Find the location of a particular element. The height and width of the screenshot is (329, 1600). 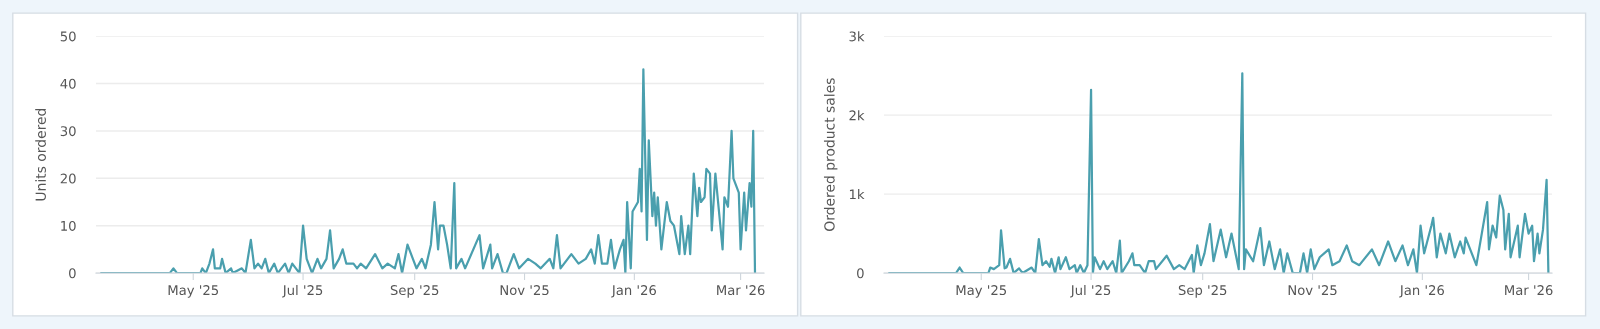

y-tick-label: 20 is located at coordinates (68, 178).